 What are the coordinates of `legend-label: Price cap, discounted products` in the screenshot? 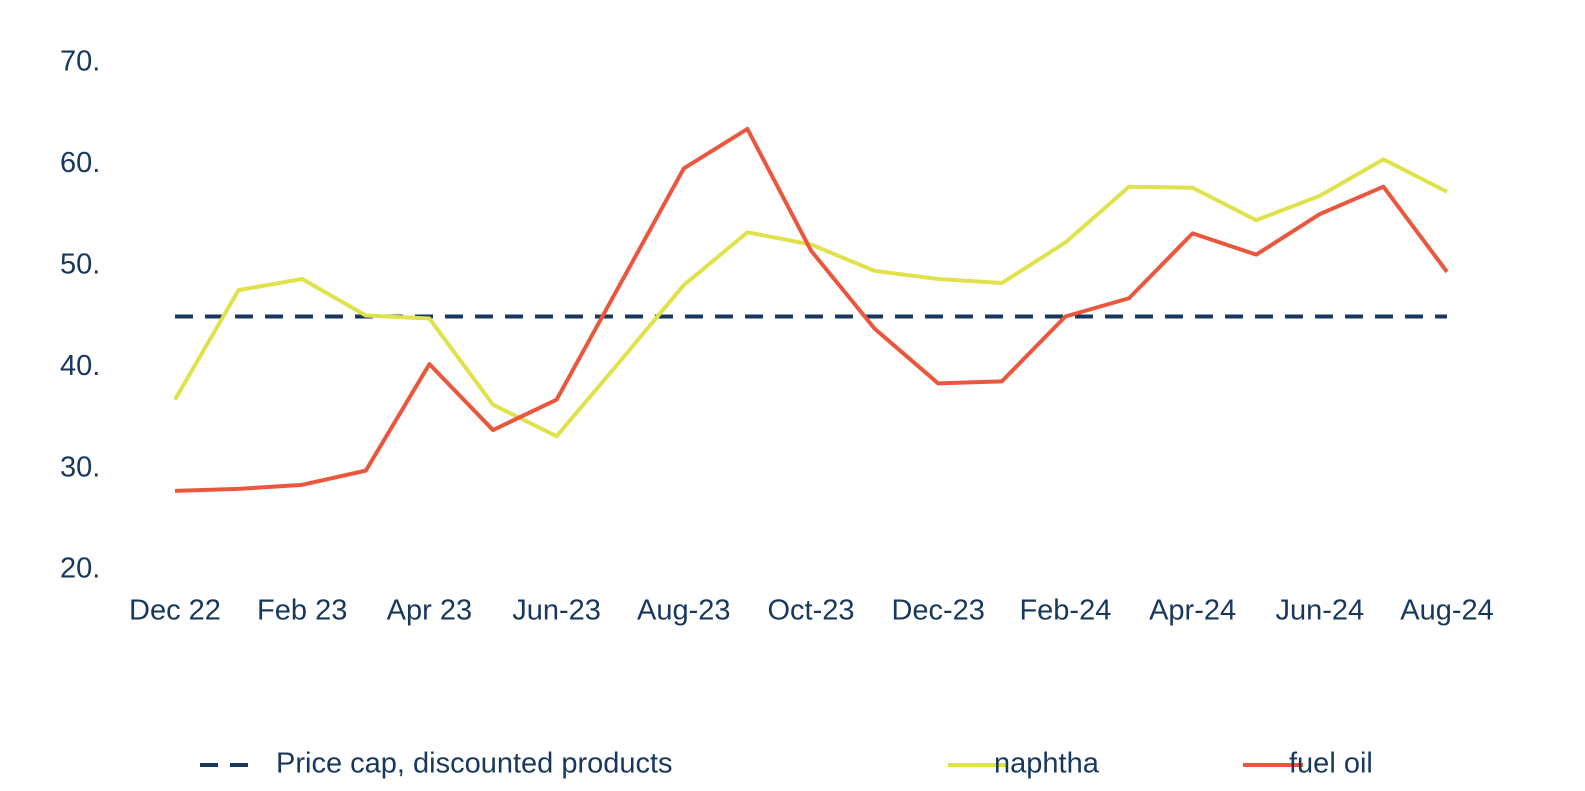 It's located at (474, 764).